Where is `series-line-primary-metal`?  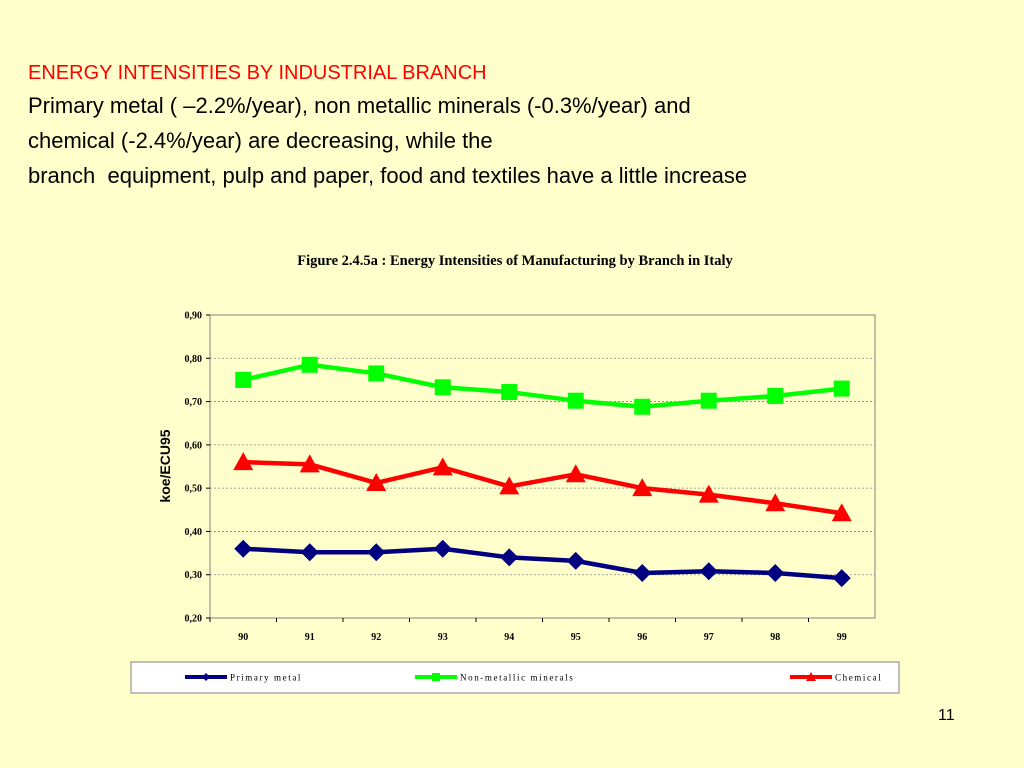 series-line-primary-metal is located at coordinates (542, 563).